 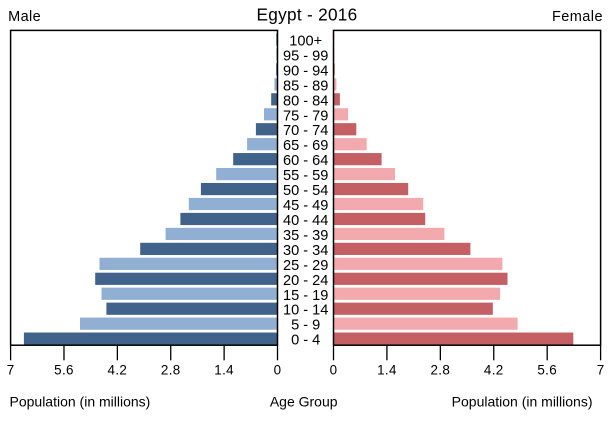 I want to click on svg-text: 80 - 84, so click(x=305, y=101).